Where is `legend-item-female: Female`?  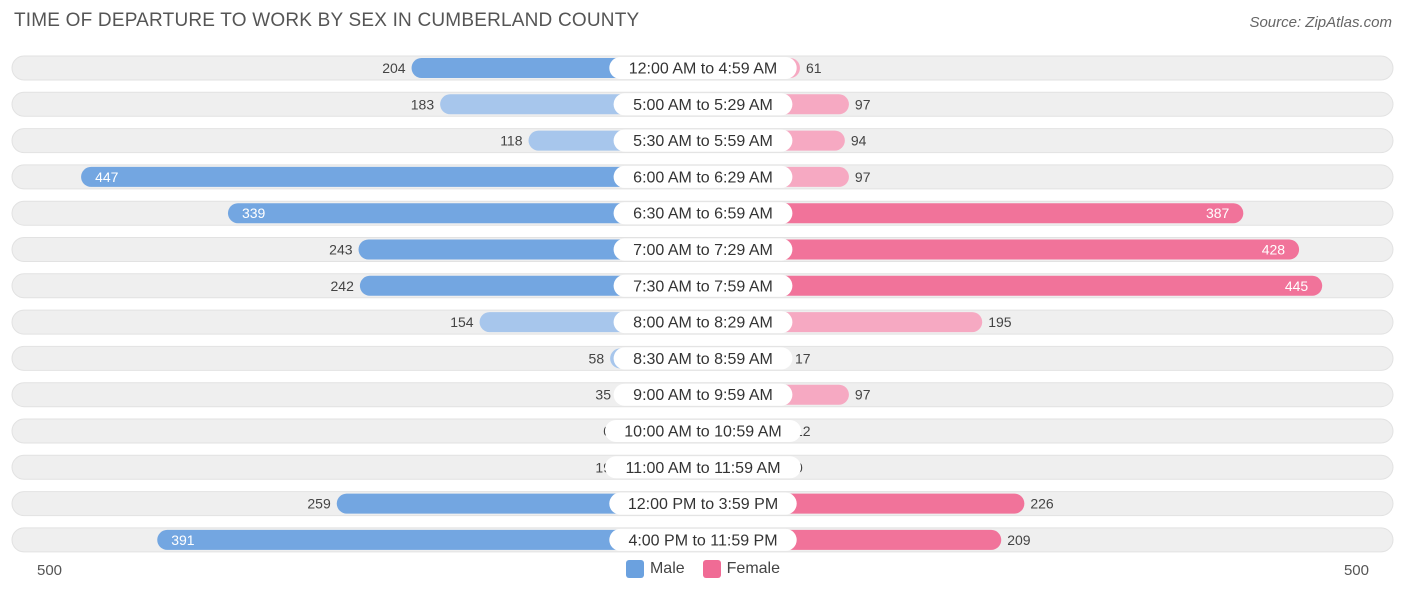
legend-item-female: Female is located at coordinates (741, 569).